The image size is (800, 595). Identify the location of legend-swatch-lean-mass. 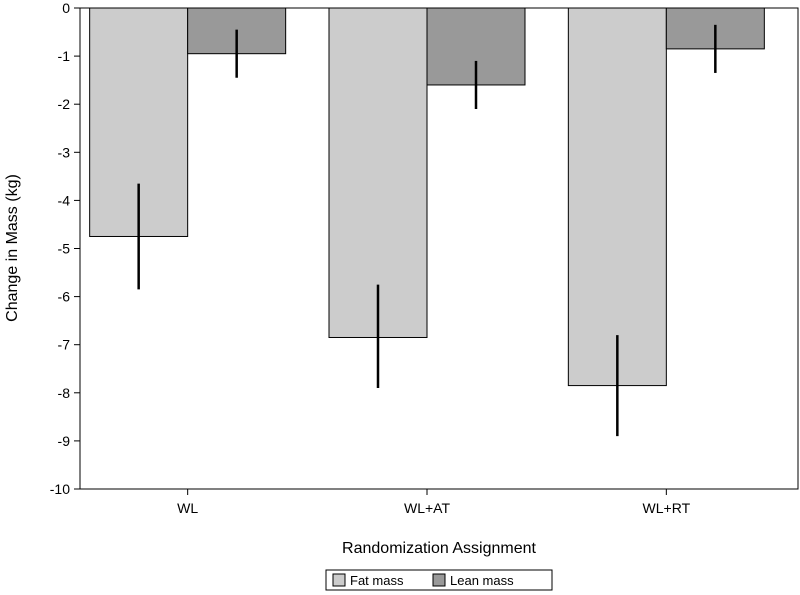
(439, 580).